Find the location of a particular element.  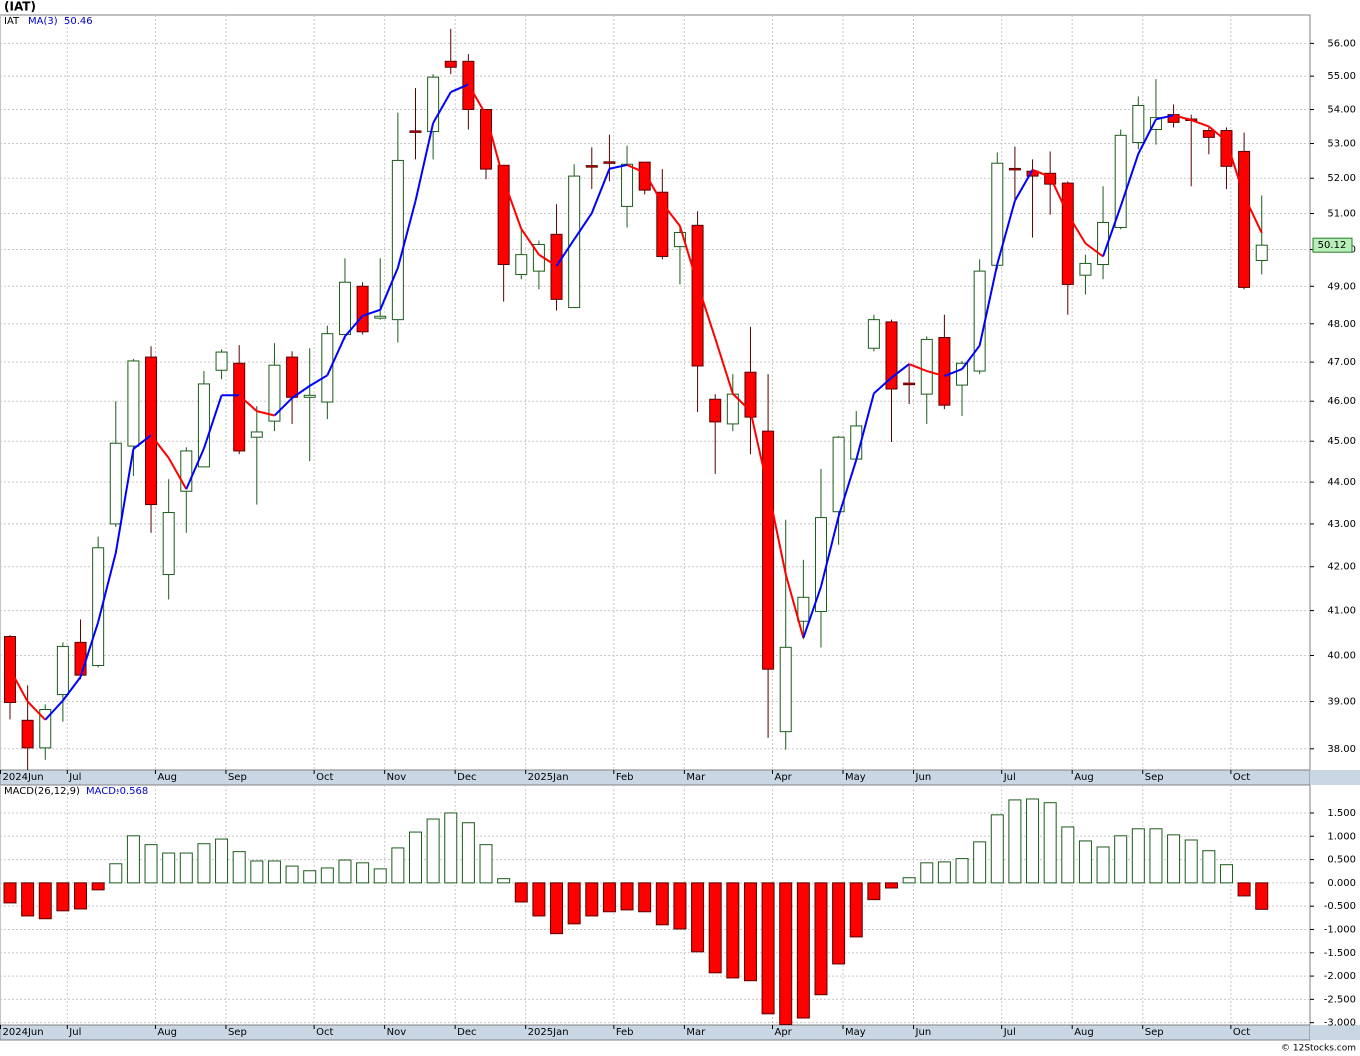

y-tick-label: -1.500 is located at coordinates (1340, 953).